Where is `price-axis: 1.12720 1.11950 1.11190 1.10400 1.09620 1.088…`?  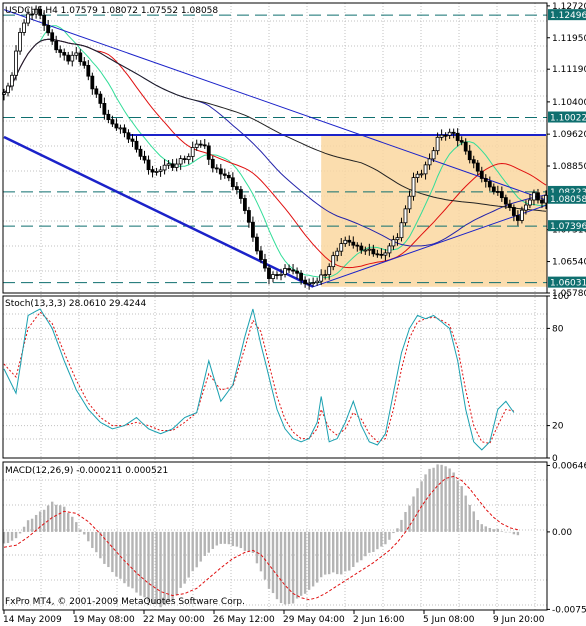 price-axis: 1.12720 1.11950 1.11190 1.10400 1.09620 1.088… is located at coordinates (566, 308).